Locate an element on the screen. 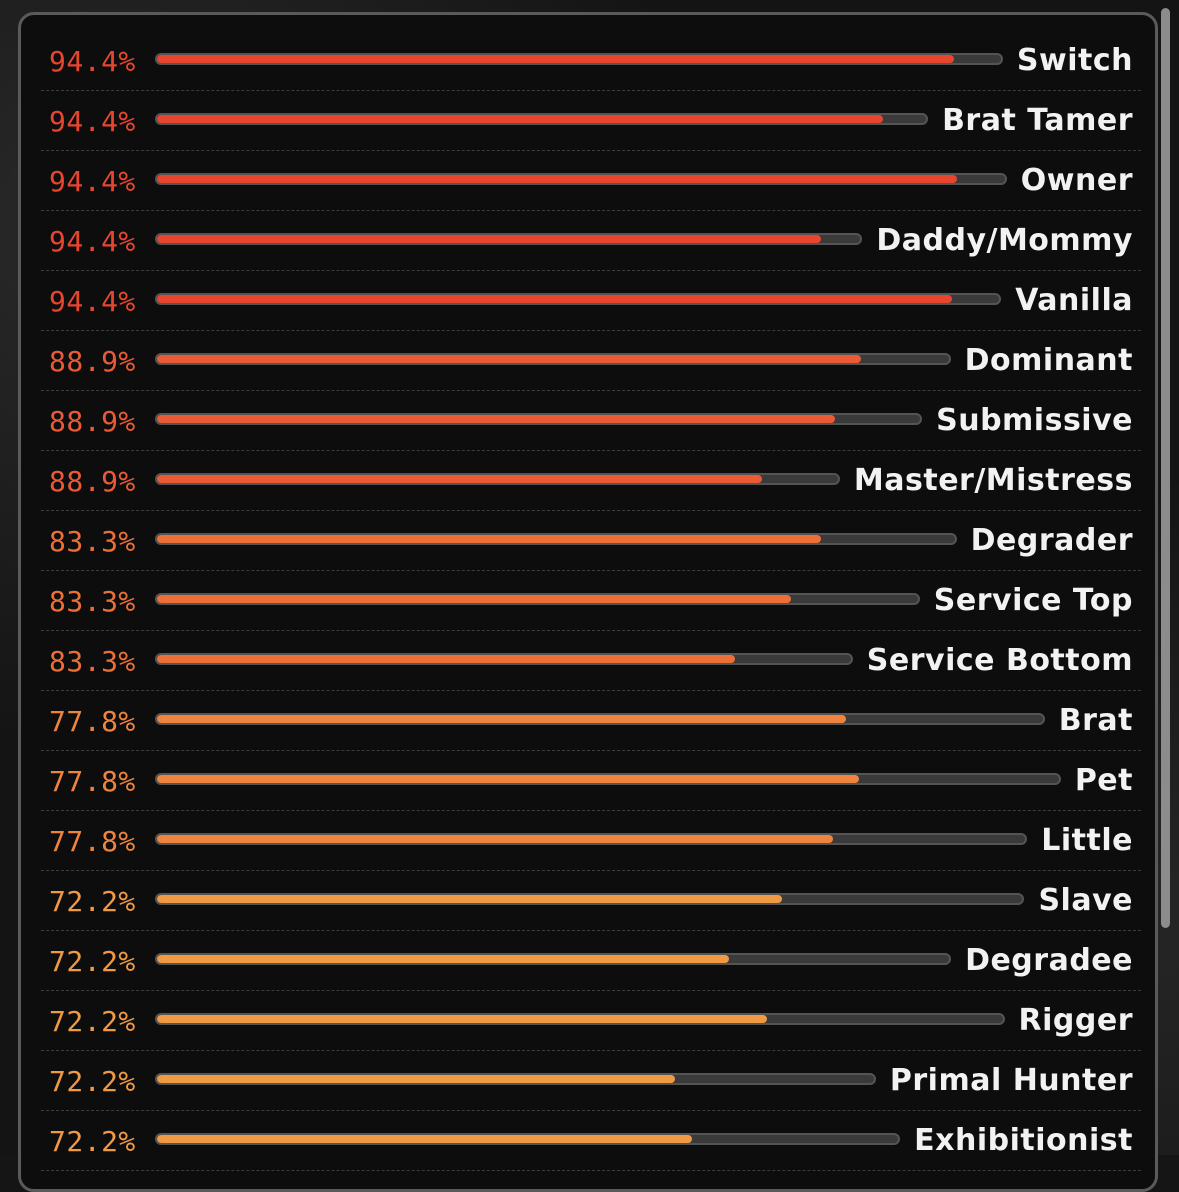 The height and width of the screenshot is (1192, 1179). result-row: 94.4% Owner is located at coordinates (591, 181).